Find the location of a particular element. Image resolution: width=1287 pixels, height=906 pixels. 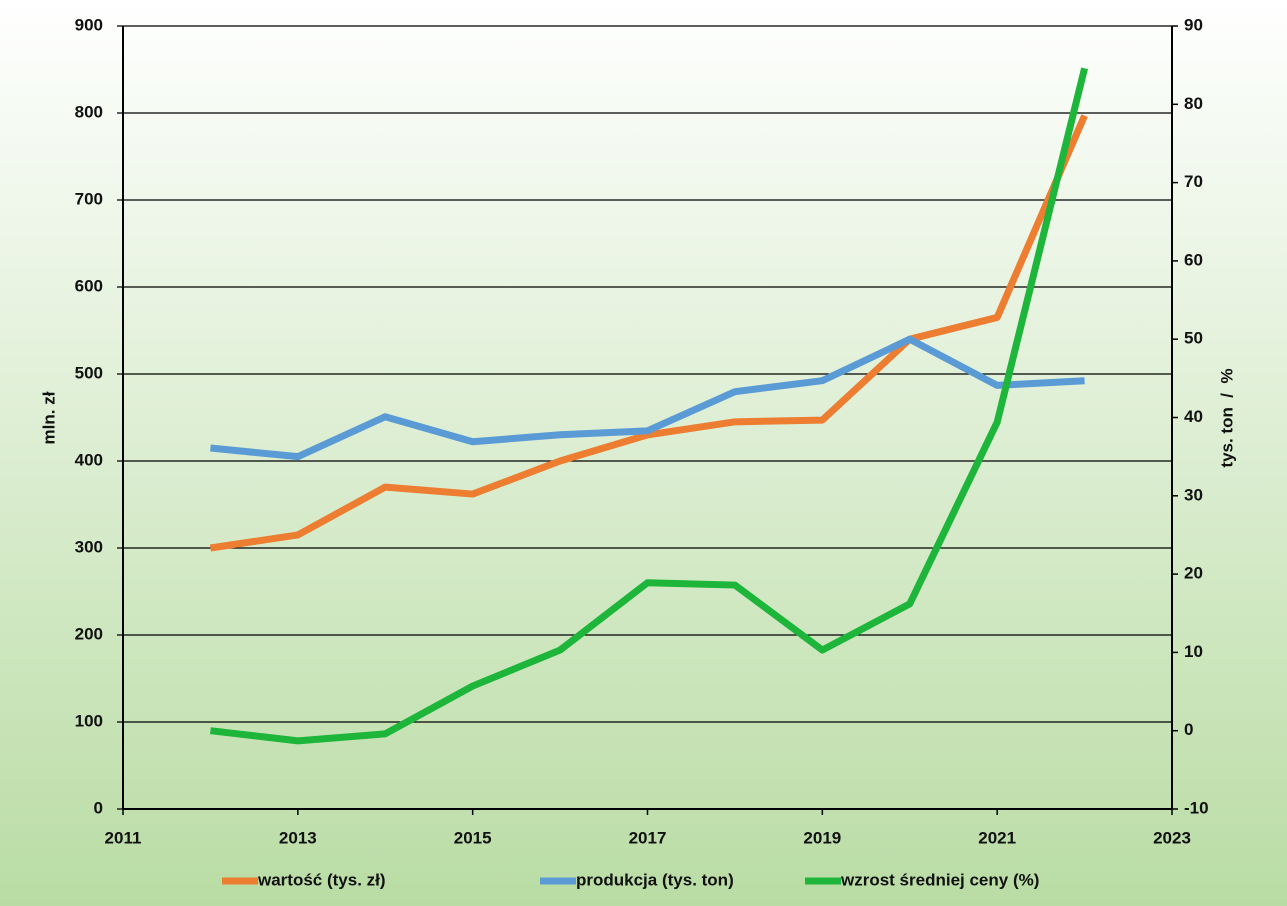

y-tick-label: 100 is located at coordinates (89, 720).